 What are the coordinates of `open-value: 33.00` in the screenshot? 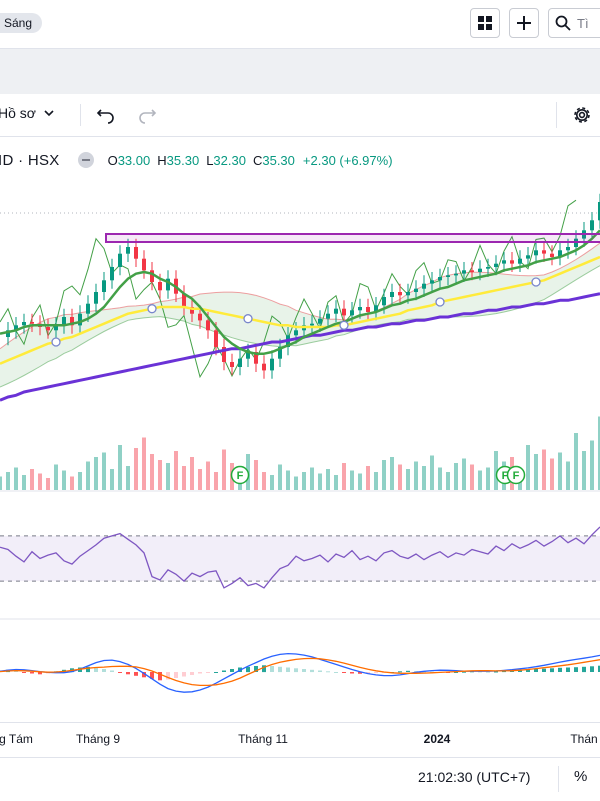 It's located at (134, 160).